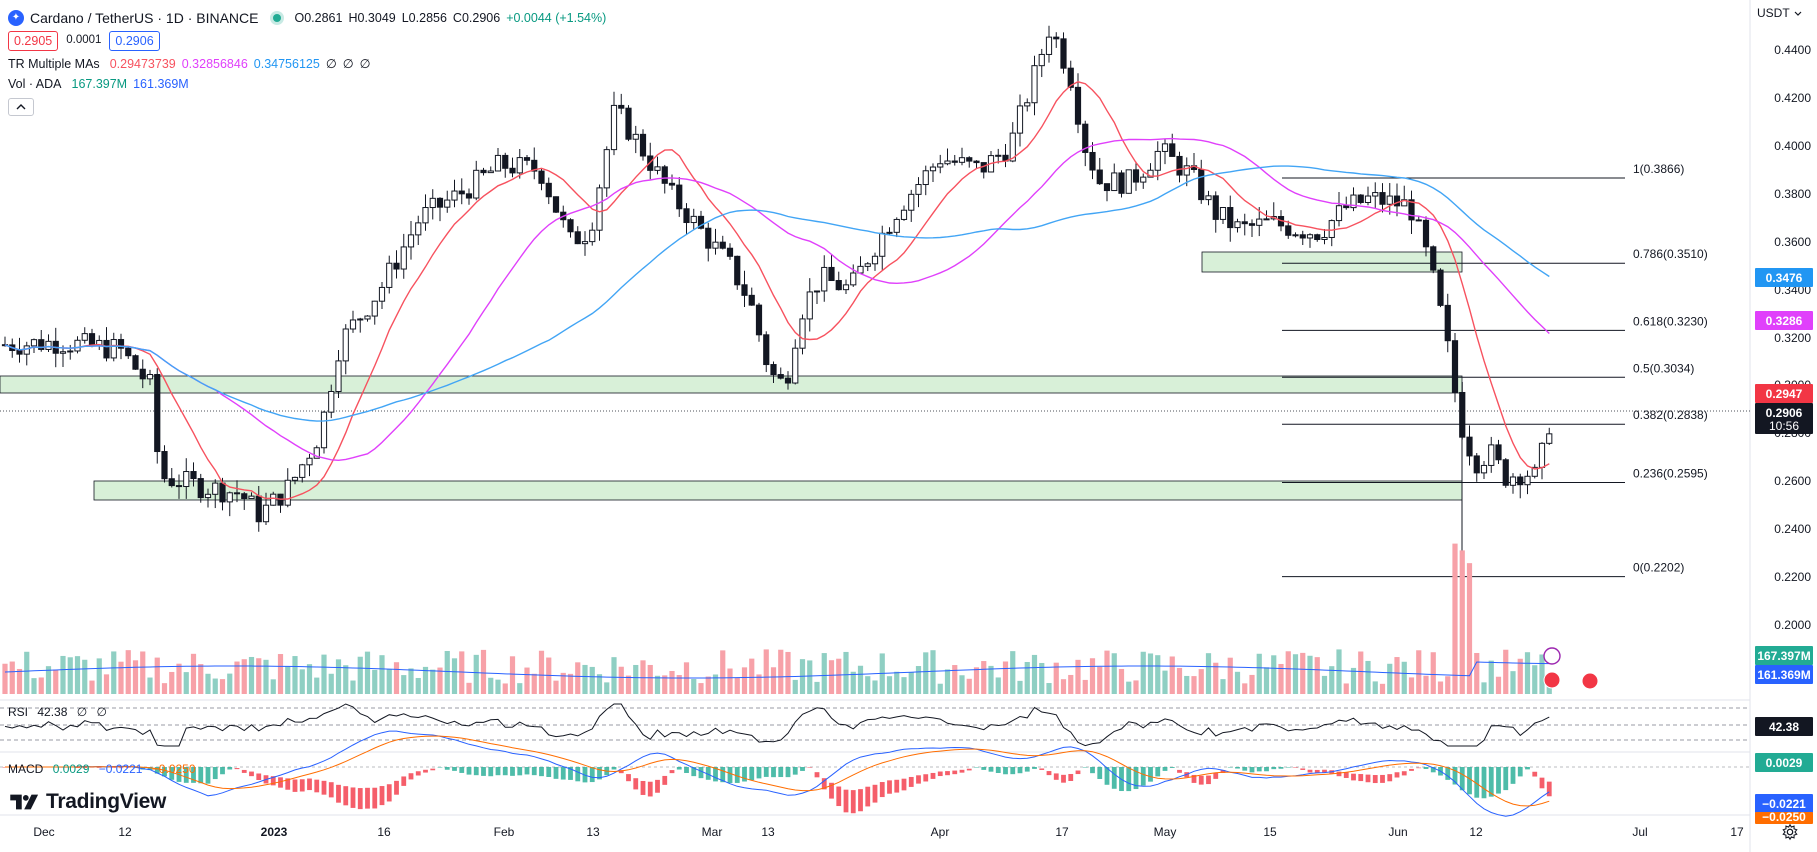  What do you see at coordinates (52, 712) in the screenshot?
I see `rsi-value: 42.38` at bounding box center [52, 712].